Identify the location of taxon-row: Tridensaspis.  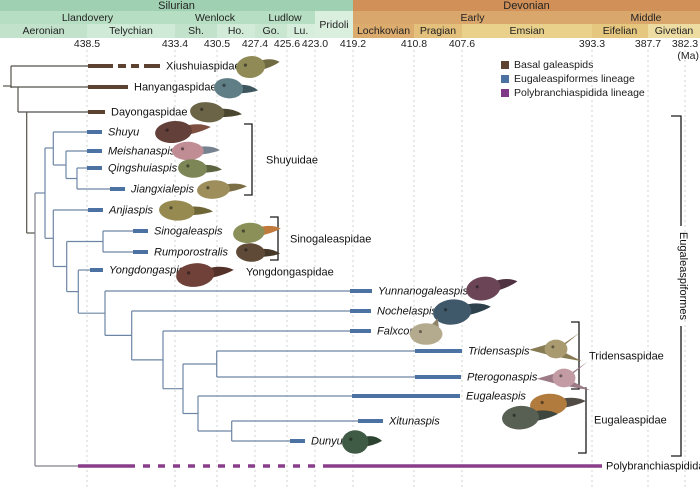
(373, 352).